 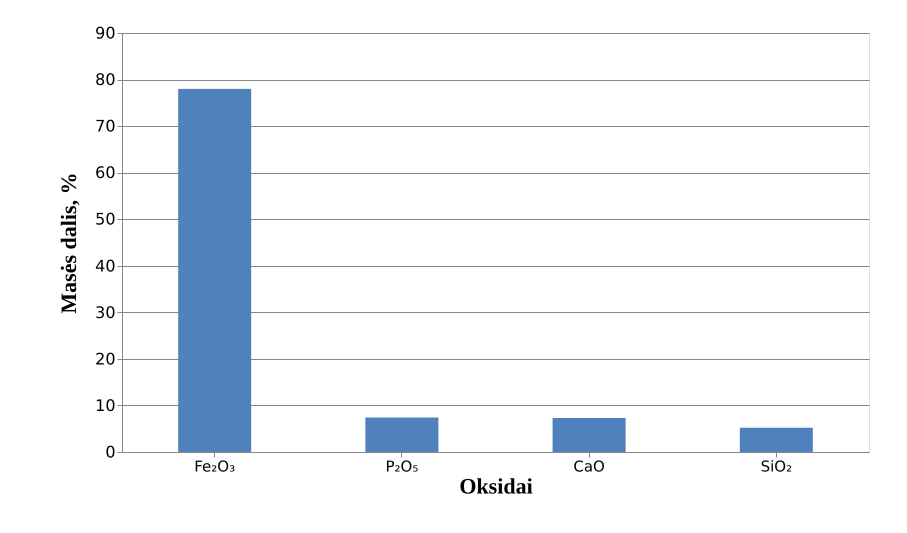 What do you see at coordinates (215, 467) in the screenshot?
I see `x-tick-label: Fe₂O₃` at bounding box center [215, 467].